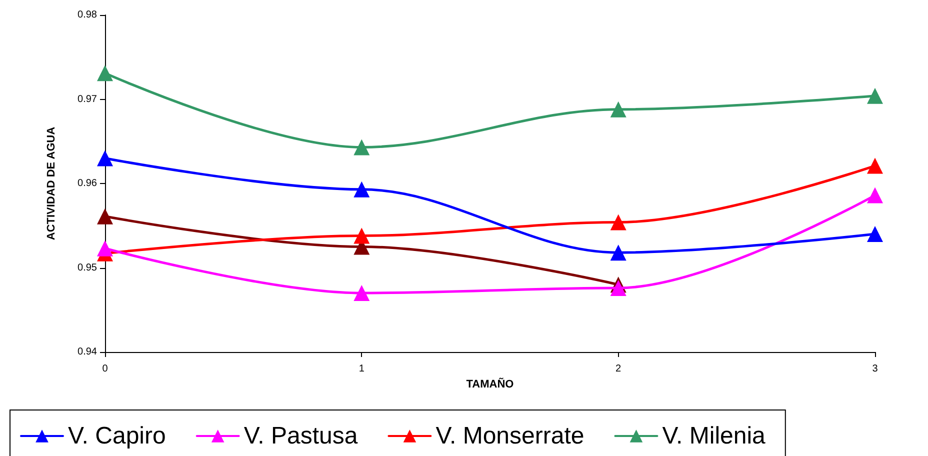  What do you see at coordinates (88, 99) in the screenshot?
I see `y-tick-label: 0.97` at bounding box center [88, 99].